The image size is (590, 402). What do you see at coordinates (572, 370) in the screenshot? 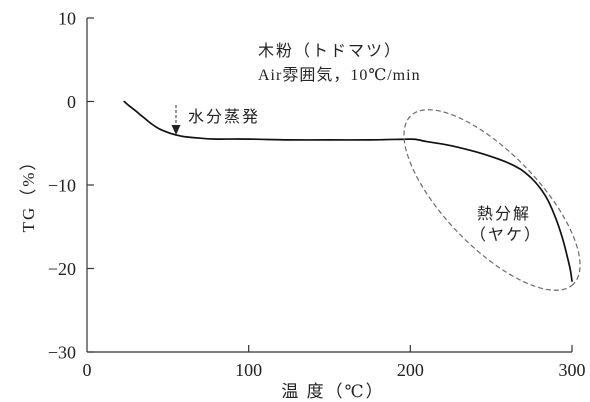
I see `x-tick-label: 300` at bounding box center [572, 370].